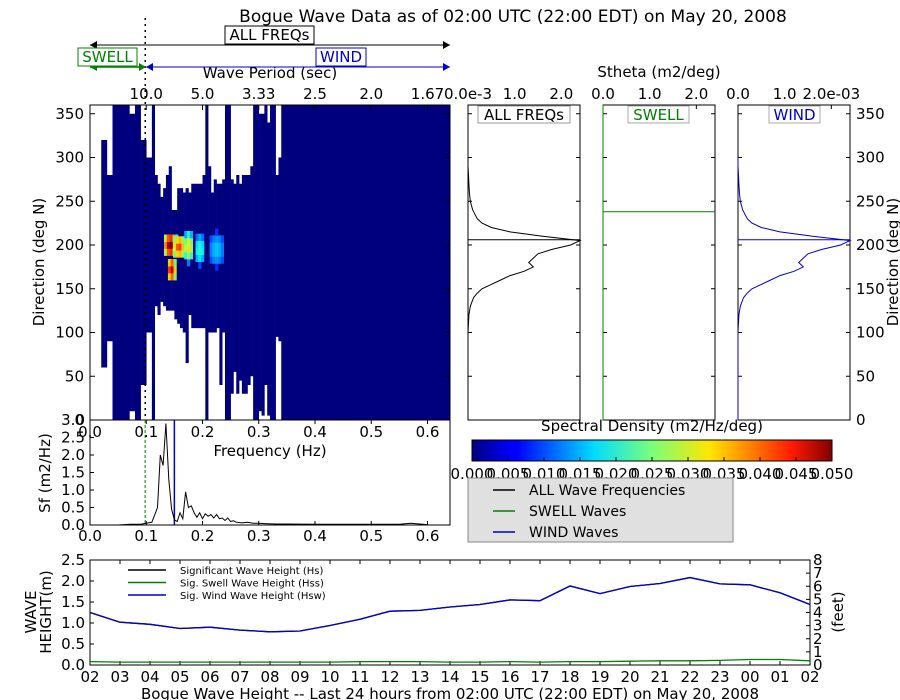 The height and width of the screenshot is (700, 900). What do you see at coordinates (796, 474) in the screenshot?
I see `colorbar-tick-label: 0.045` at bounding box center [796, 474].